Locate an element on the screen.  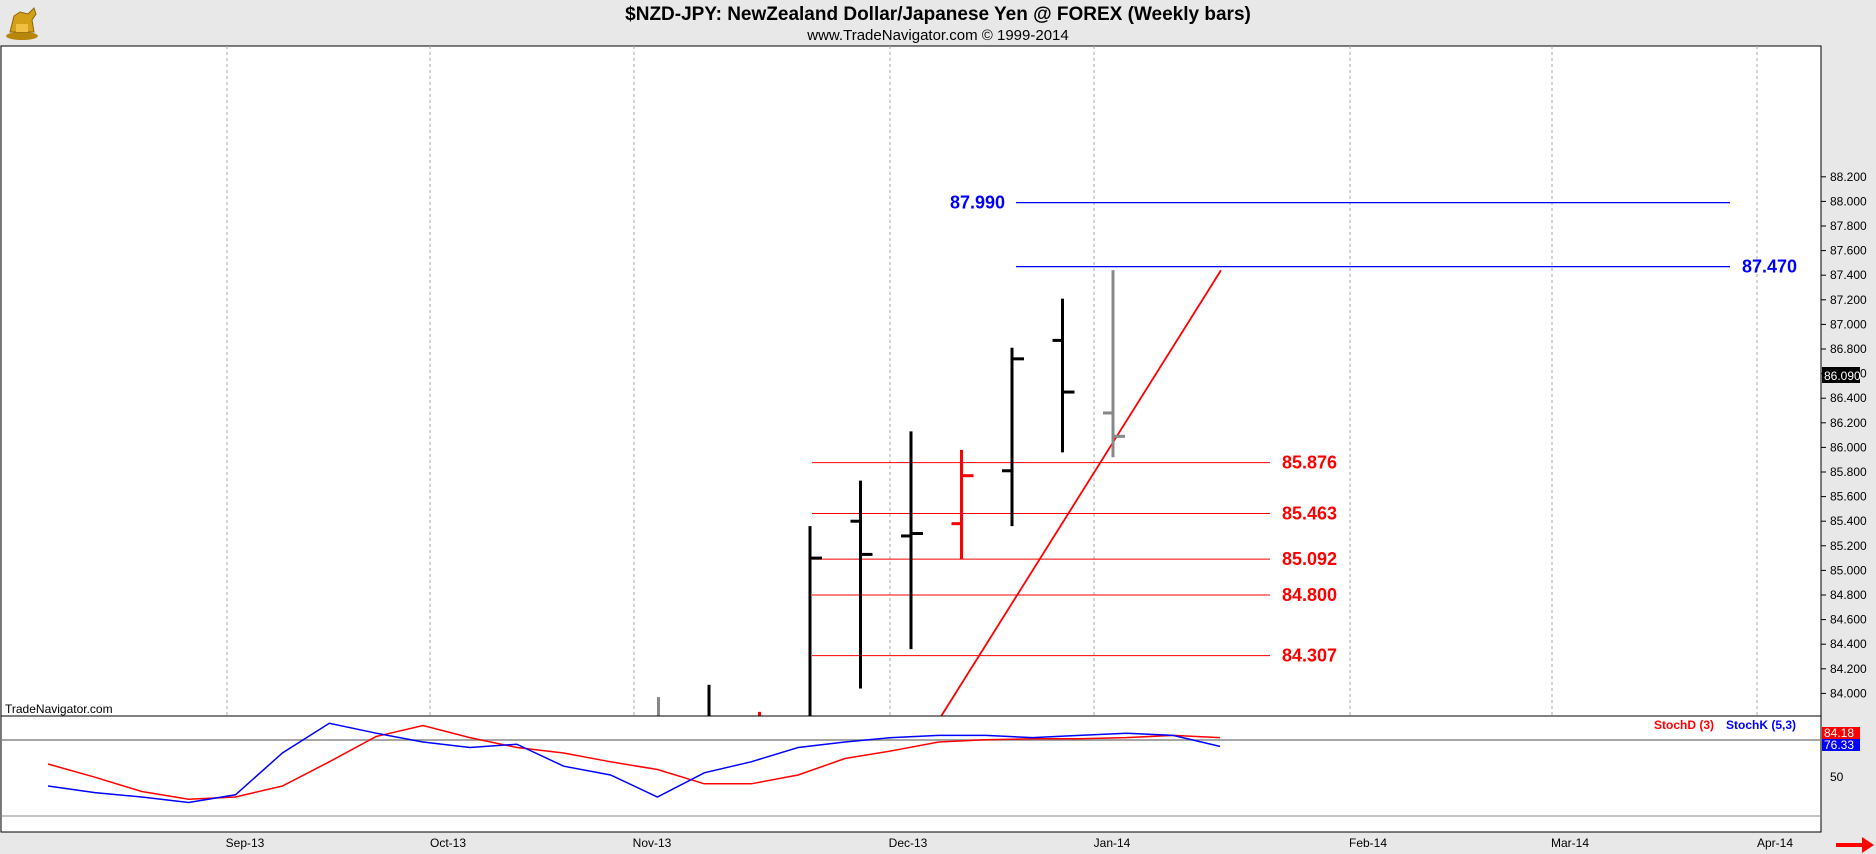
y-tick-label: 87.600 is located at coordinates (1848, 251).